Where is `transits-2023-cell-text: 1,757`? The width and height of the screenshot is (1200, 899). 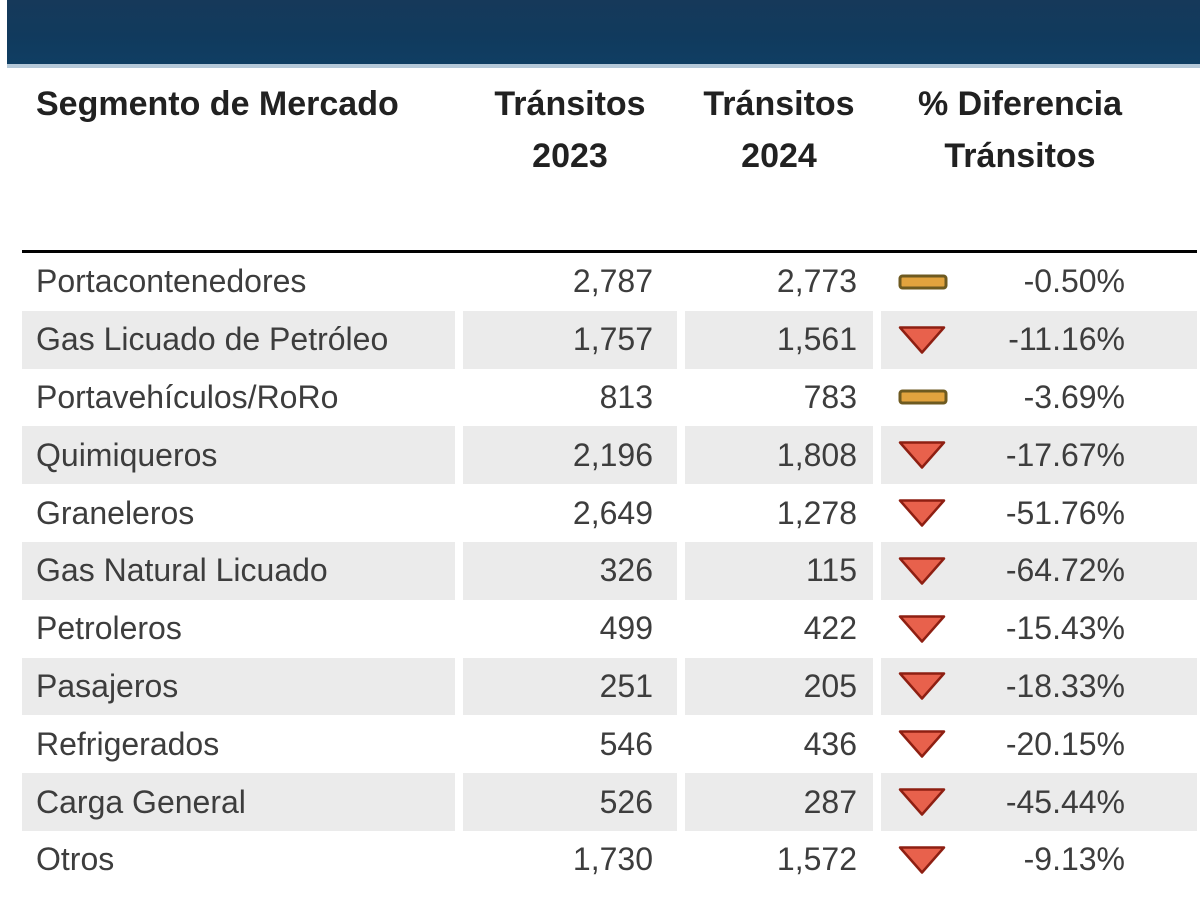 transits-2023-cell-text: 1,757 is located at coordinates (612, 339).